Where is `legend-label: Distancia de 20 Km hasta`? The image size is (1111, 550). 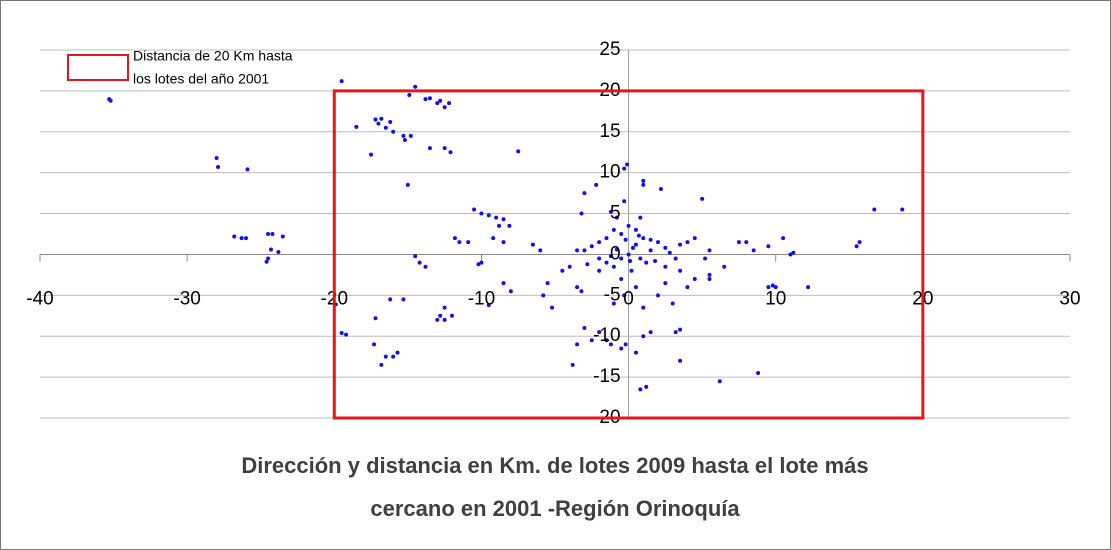 legend-label: Distancia de 20 Km hasta is located at coordinates (213, 56).